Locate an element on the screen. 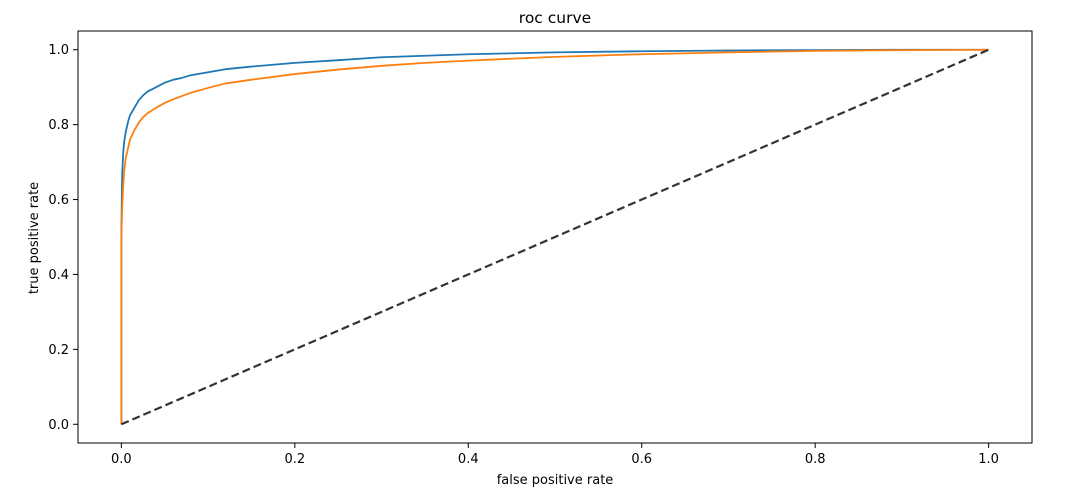  y-tick-label: 1.0 is located at coordinates (58, 50).